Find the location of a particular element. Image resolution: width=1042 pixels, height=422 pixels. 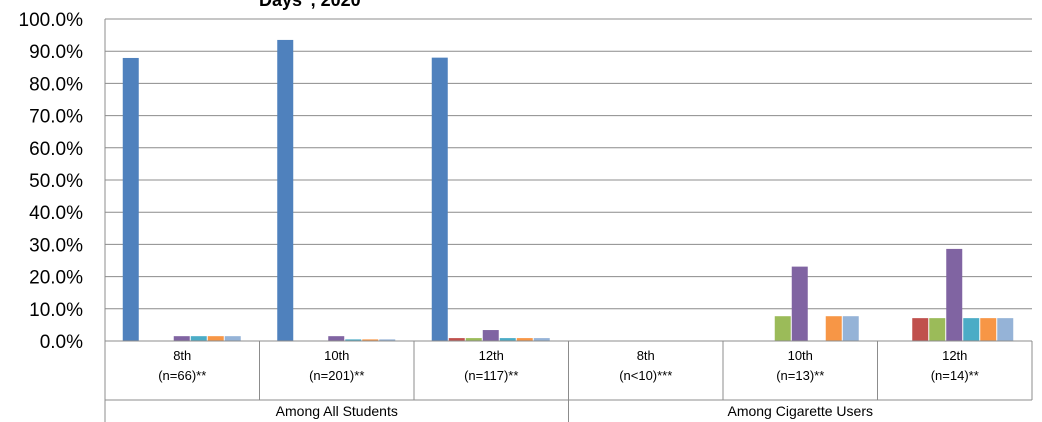

chart-title: Days", 2020 is located at coordinates (310, 5).